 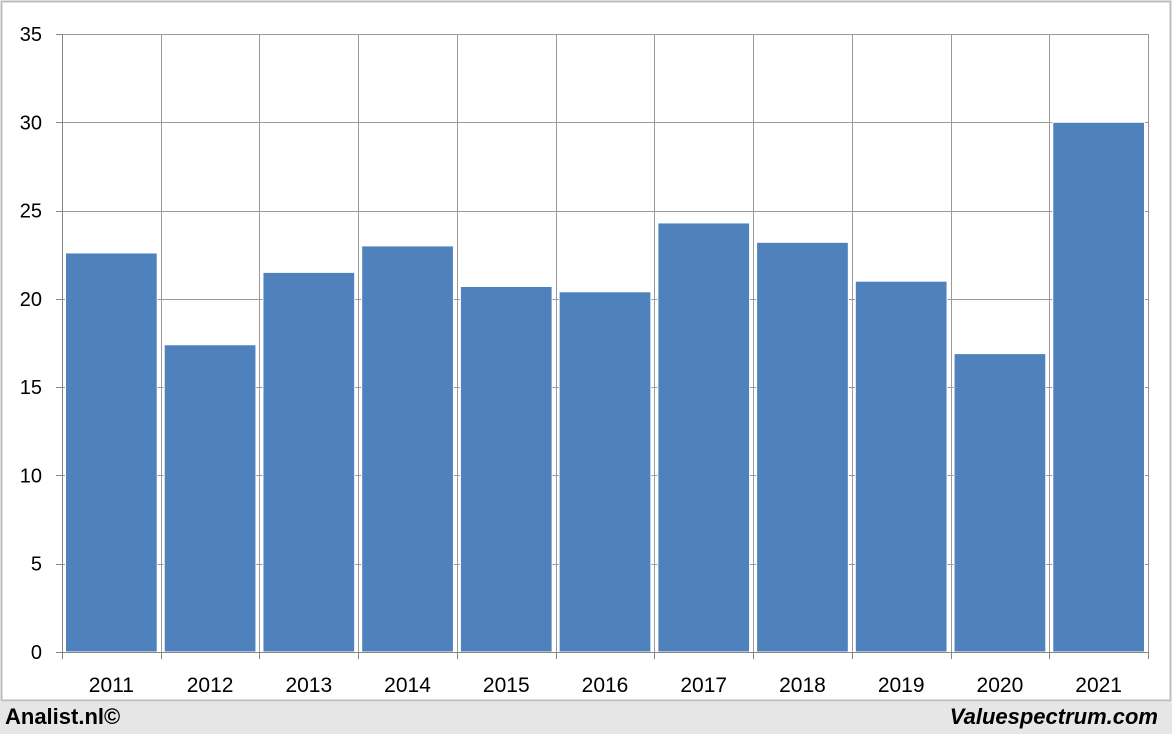 What do you see at coordinates (901, 466) in the screenshot?
I see `bar-2019` at bounding box center [901, 466].